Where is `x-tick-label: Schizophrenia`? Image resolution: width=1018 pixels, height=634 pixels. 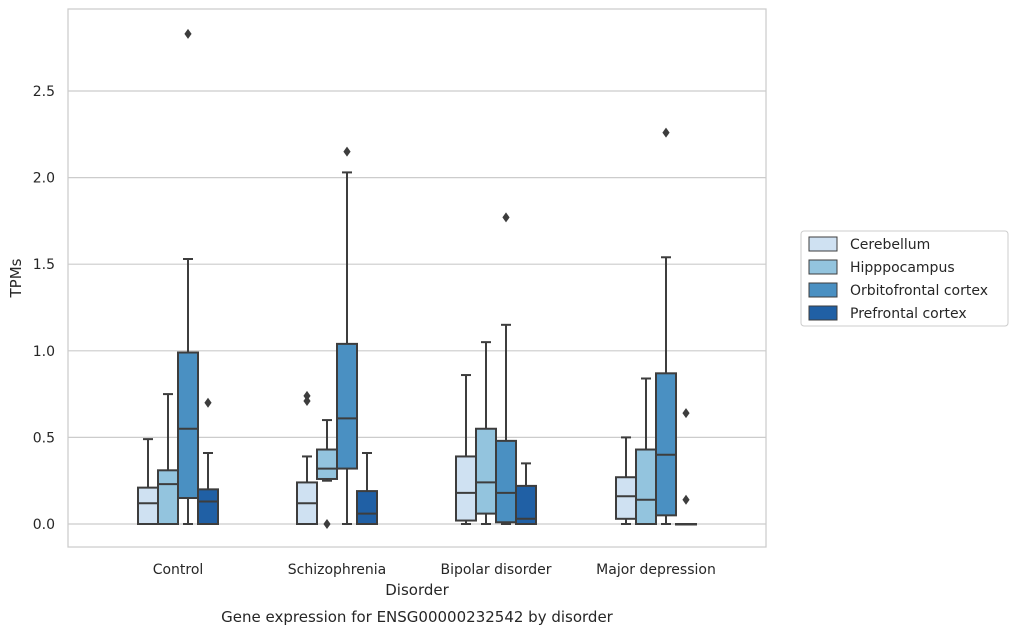
x-tick-label: Schizophrenia is located at coordinates (337, 570).